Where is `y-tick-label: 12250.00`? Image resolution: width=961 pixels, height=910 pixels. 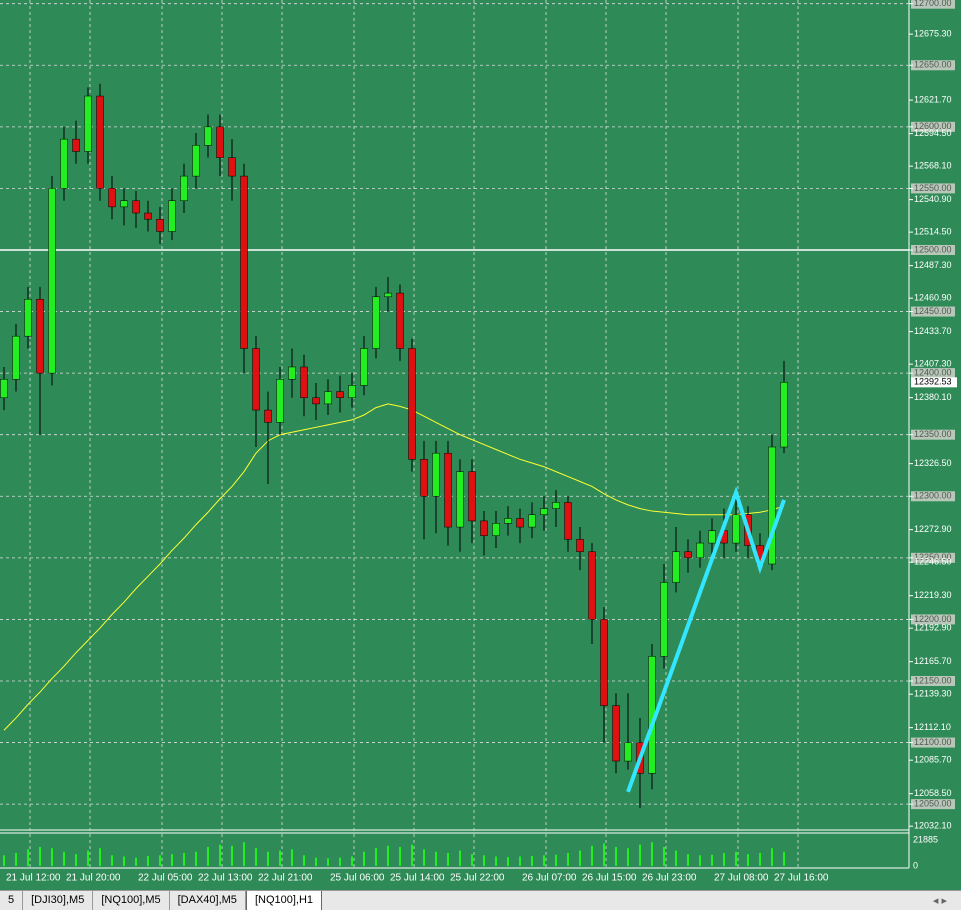 y-tick-label: 12250.00 is located at coordinates (933, 557).